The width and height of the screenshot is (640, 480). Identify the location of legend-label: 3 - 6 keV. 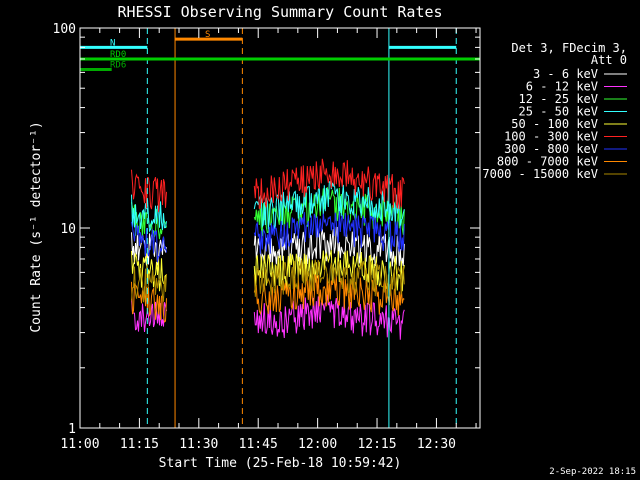
(565, 74).